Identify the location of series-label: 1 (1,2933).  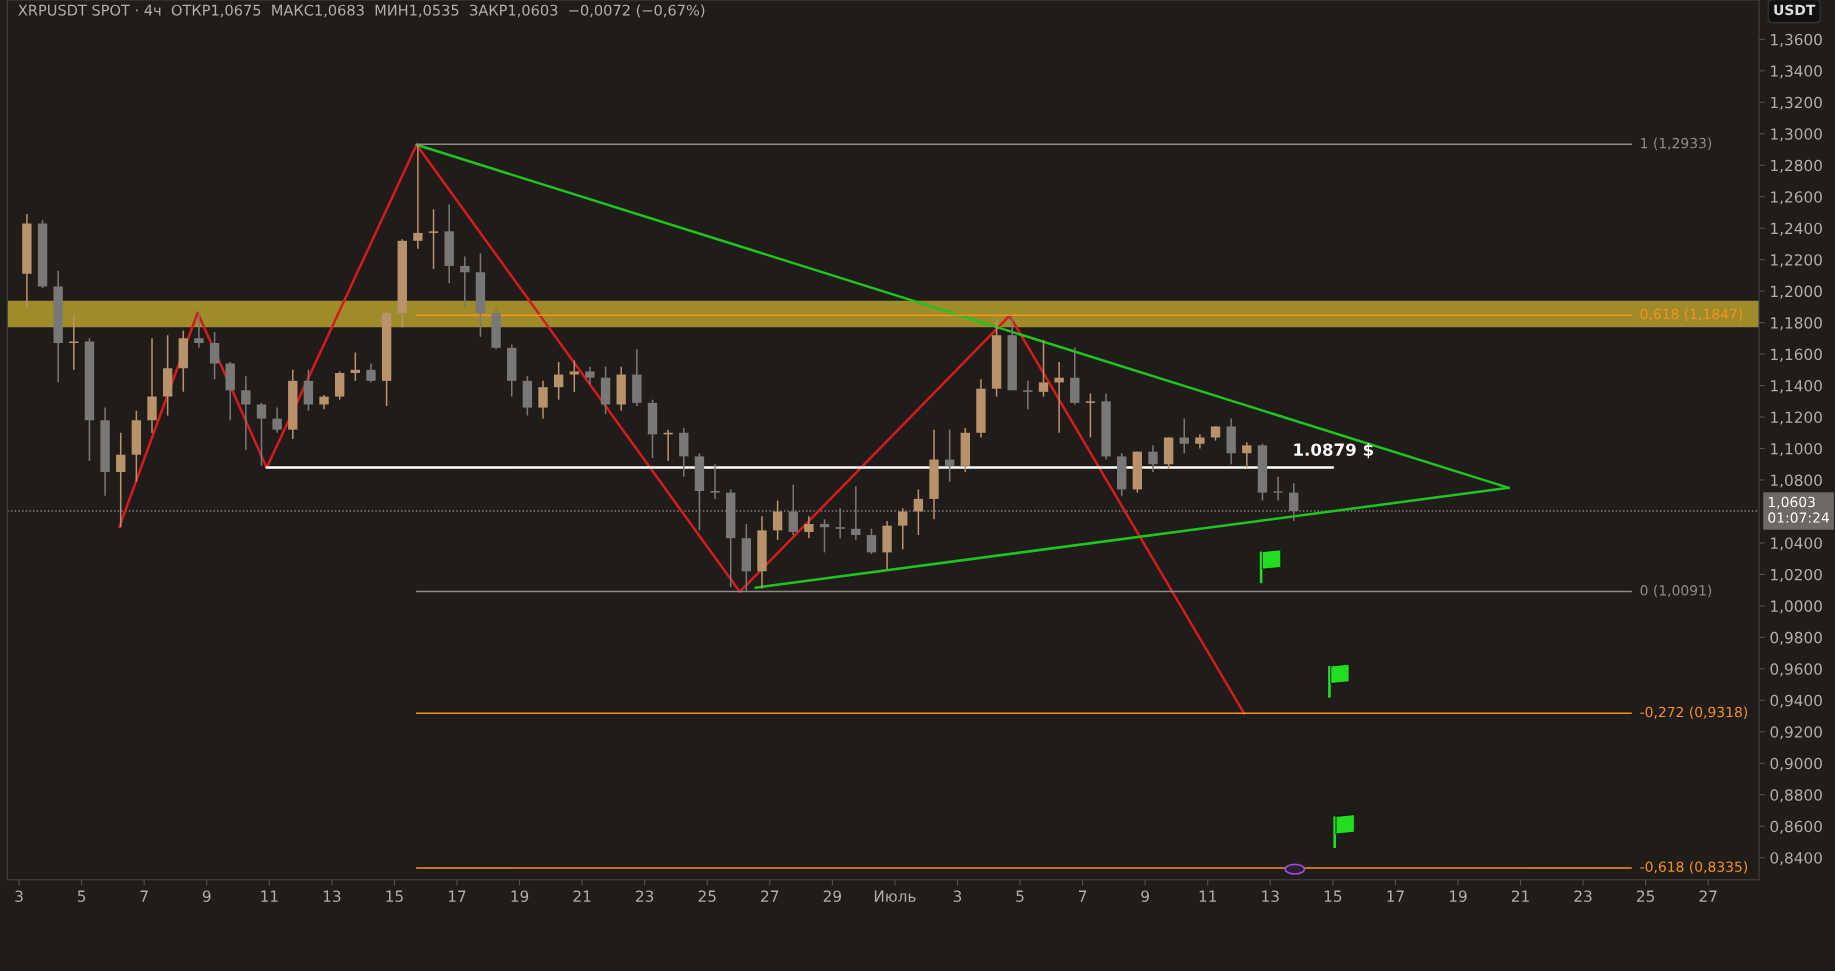
(1676, 143).